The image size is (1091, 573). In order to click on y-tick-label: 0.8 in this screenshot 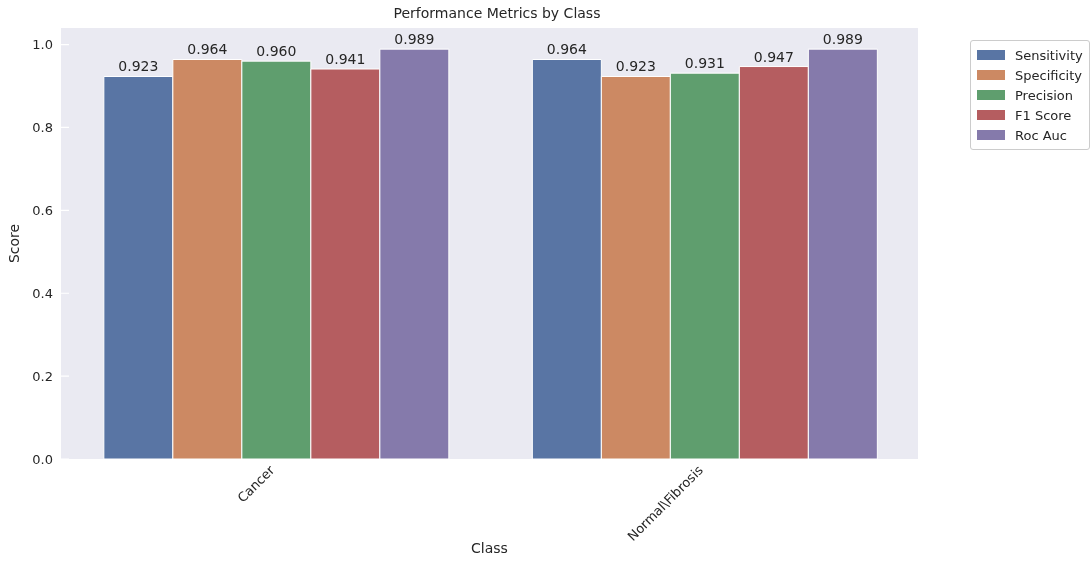, I will do `click(42, 128)`.